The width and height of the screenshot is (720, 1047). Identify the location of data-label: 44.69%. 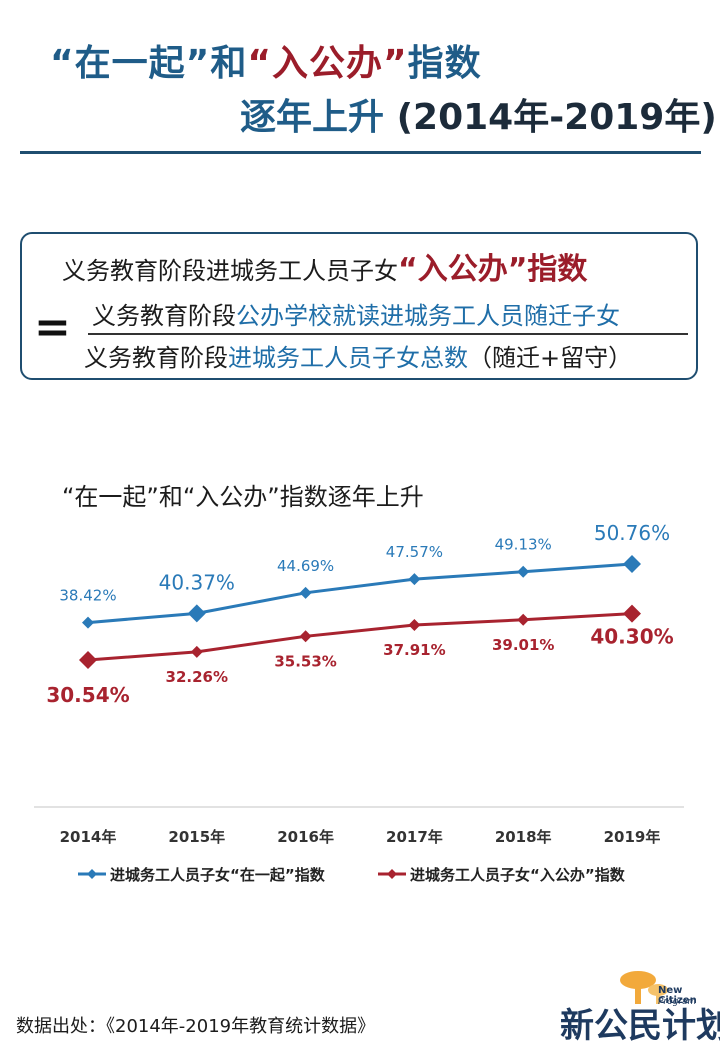
(305, 566).